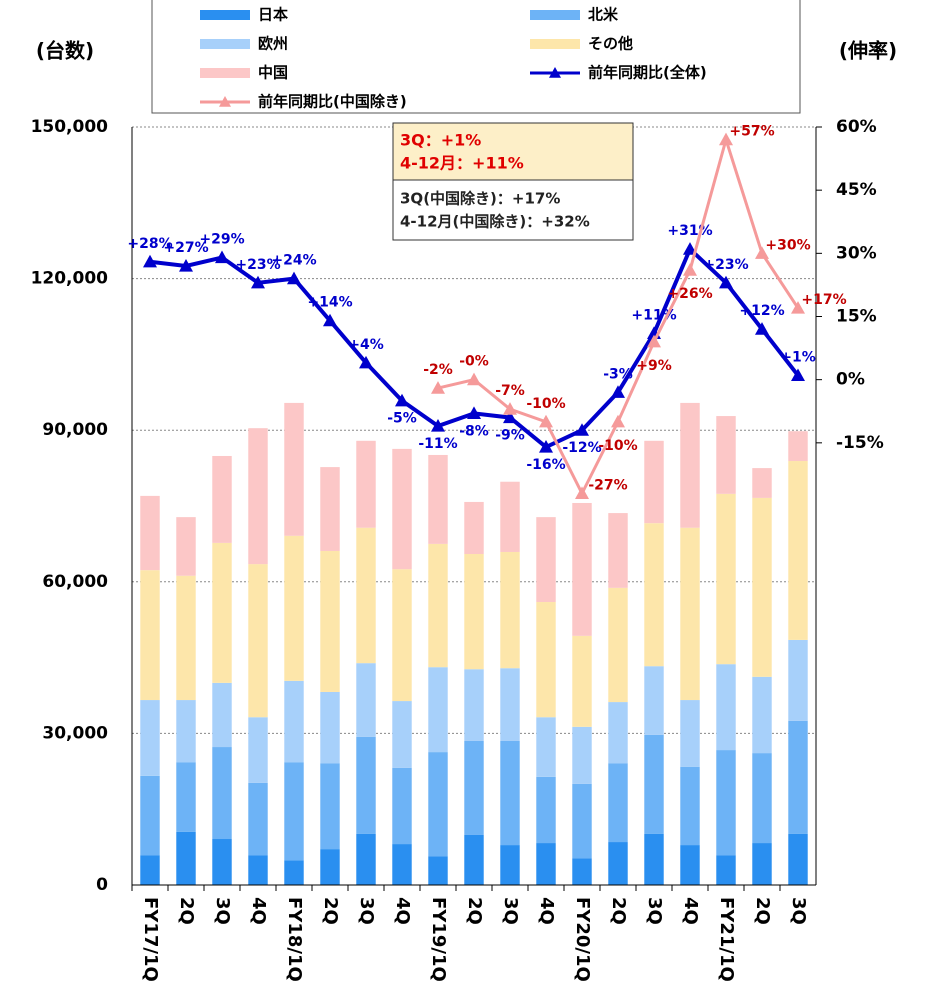 Image resolution: width=925 pixels, height=1000 pixels. I want to click on data-label: +28%, so click(149, 244).